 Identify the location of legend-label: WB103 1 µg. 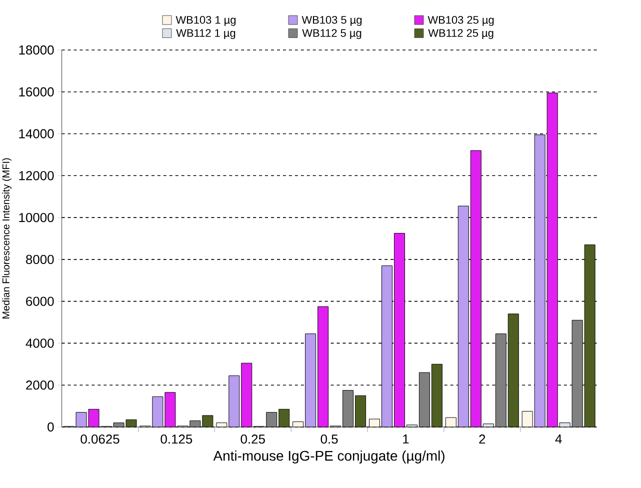
(206, 21).